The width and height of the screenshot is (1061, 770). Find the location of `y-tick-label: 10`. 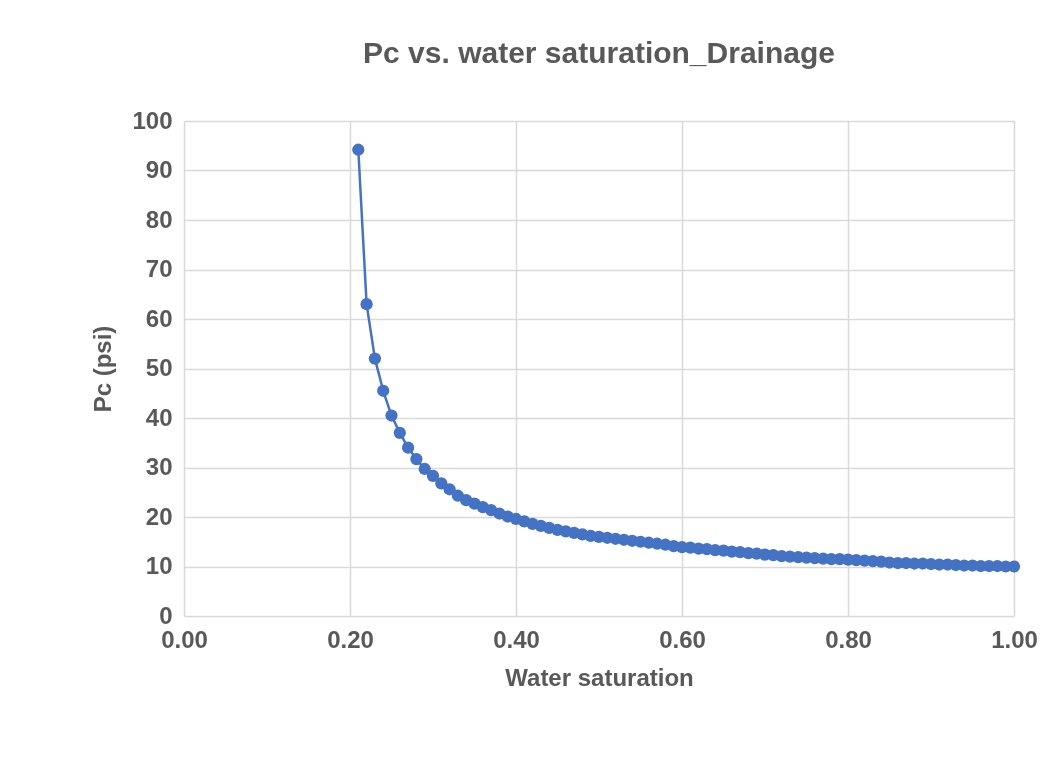

y-tick-label: 10 is located at coordinates (159, 565).